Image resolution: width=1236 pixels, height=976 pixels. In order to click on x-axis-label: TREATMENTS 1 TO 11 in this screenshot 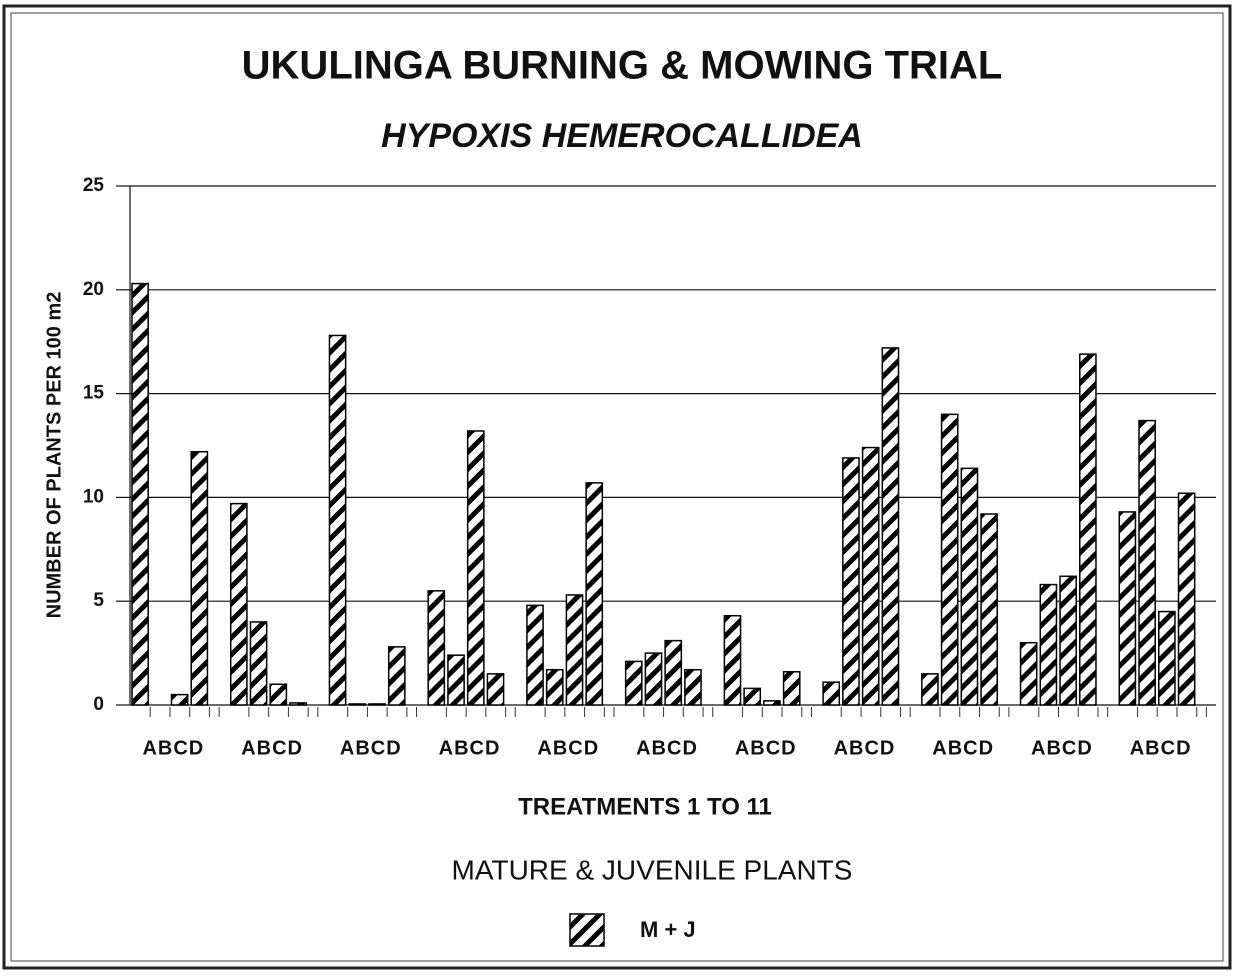, I will do `click(645, 806)`.